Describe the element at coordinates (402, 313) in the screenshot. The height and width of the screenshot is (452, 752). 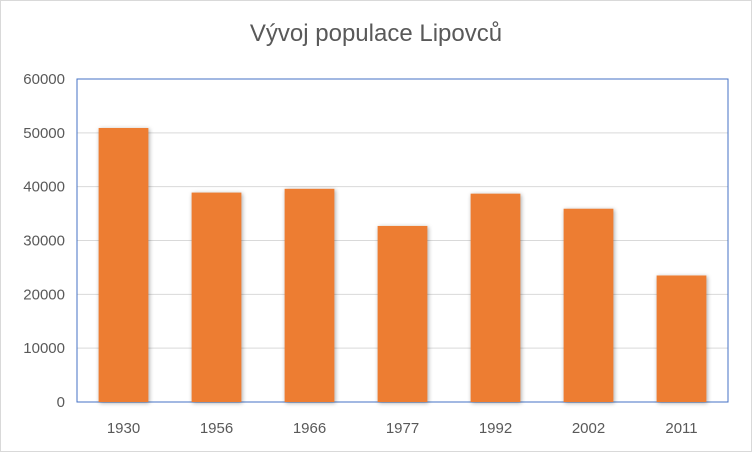
I see `bar-1977` at that location.